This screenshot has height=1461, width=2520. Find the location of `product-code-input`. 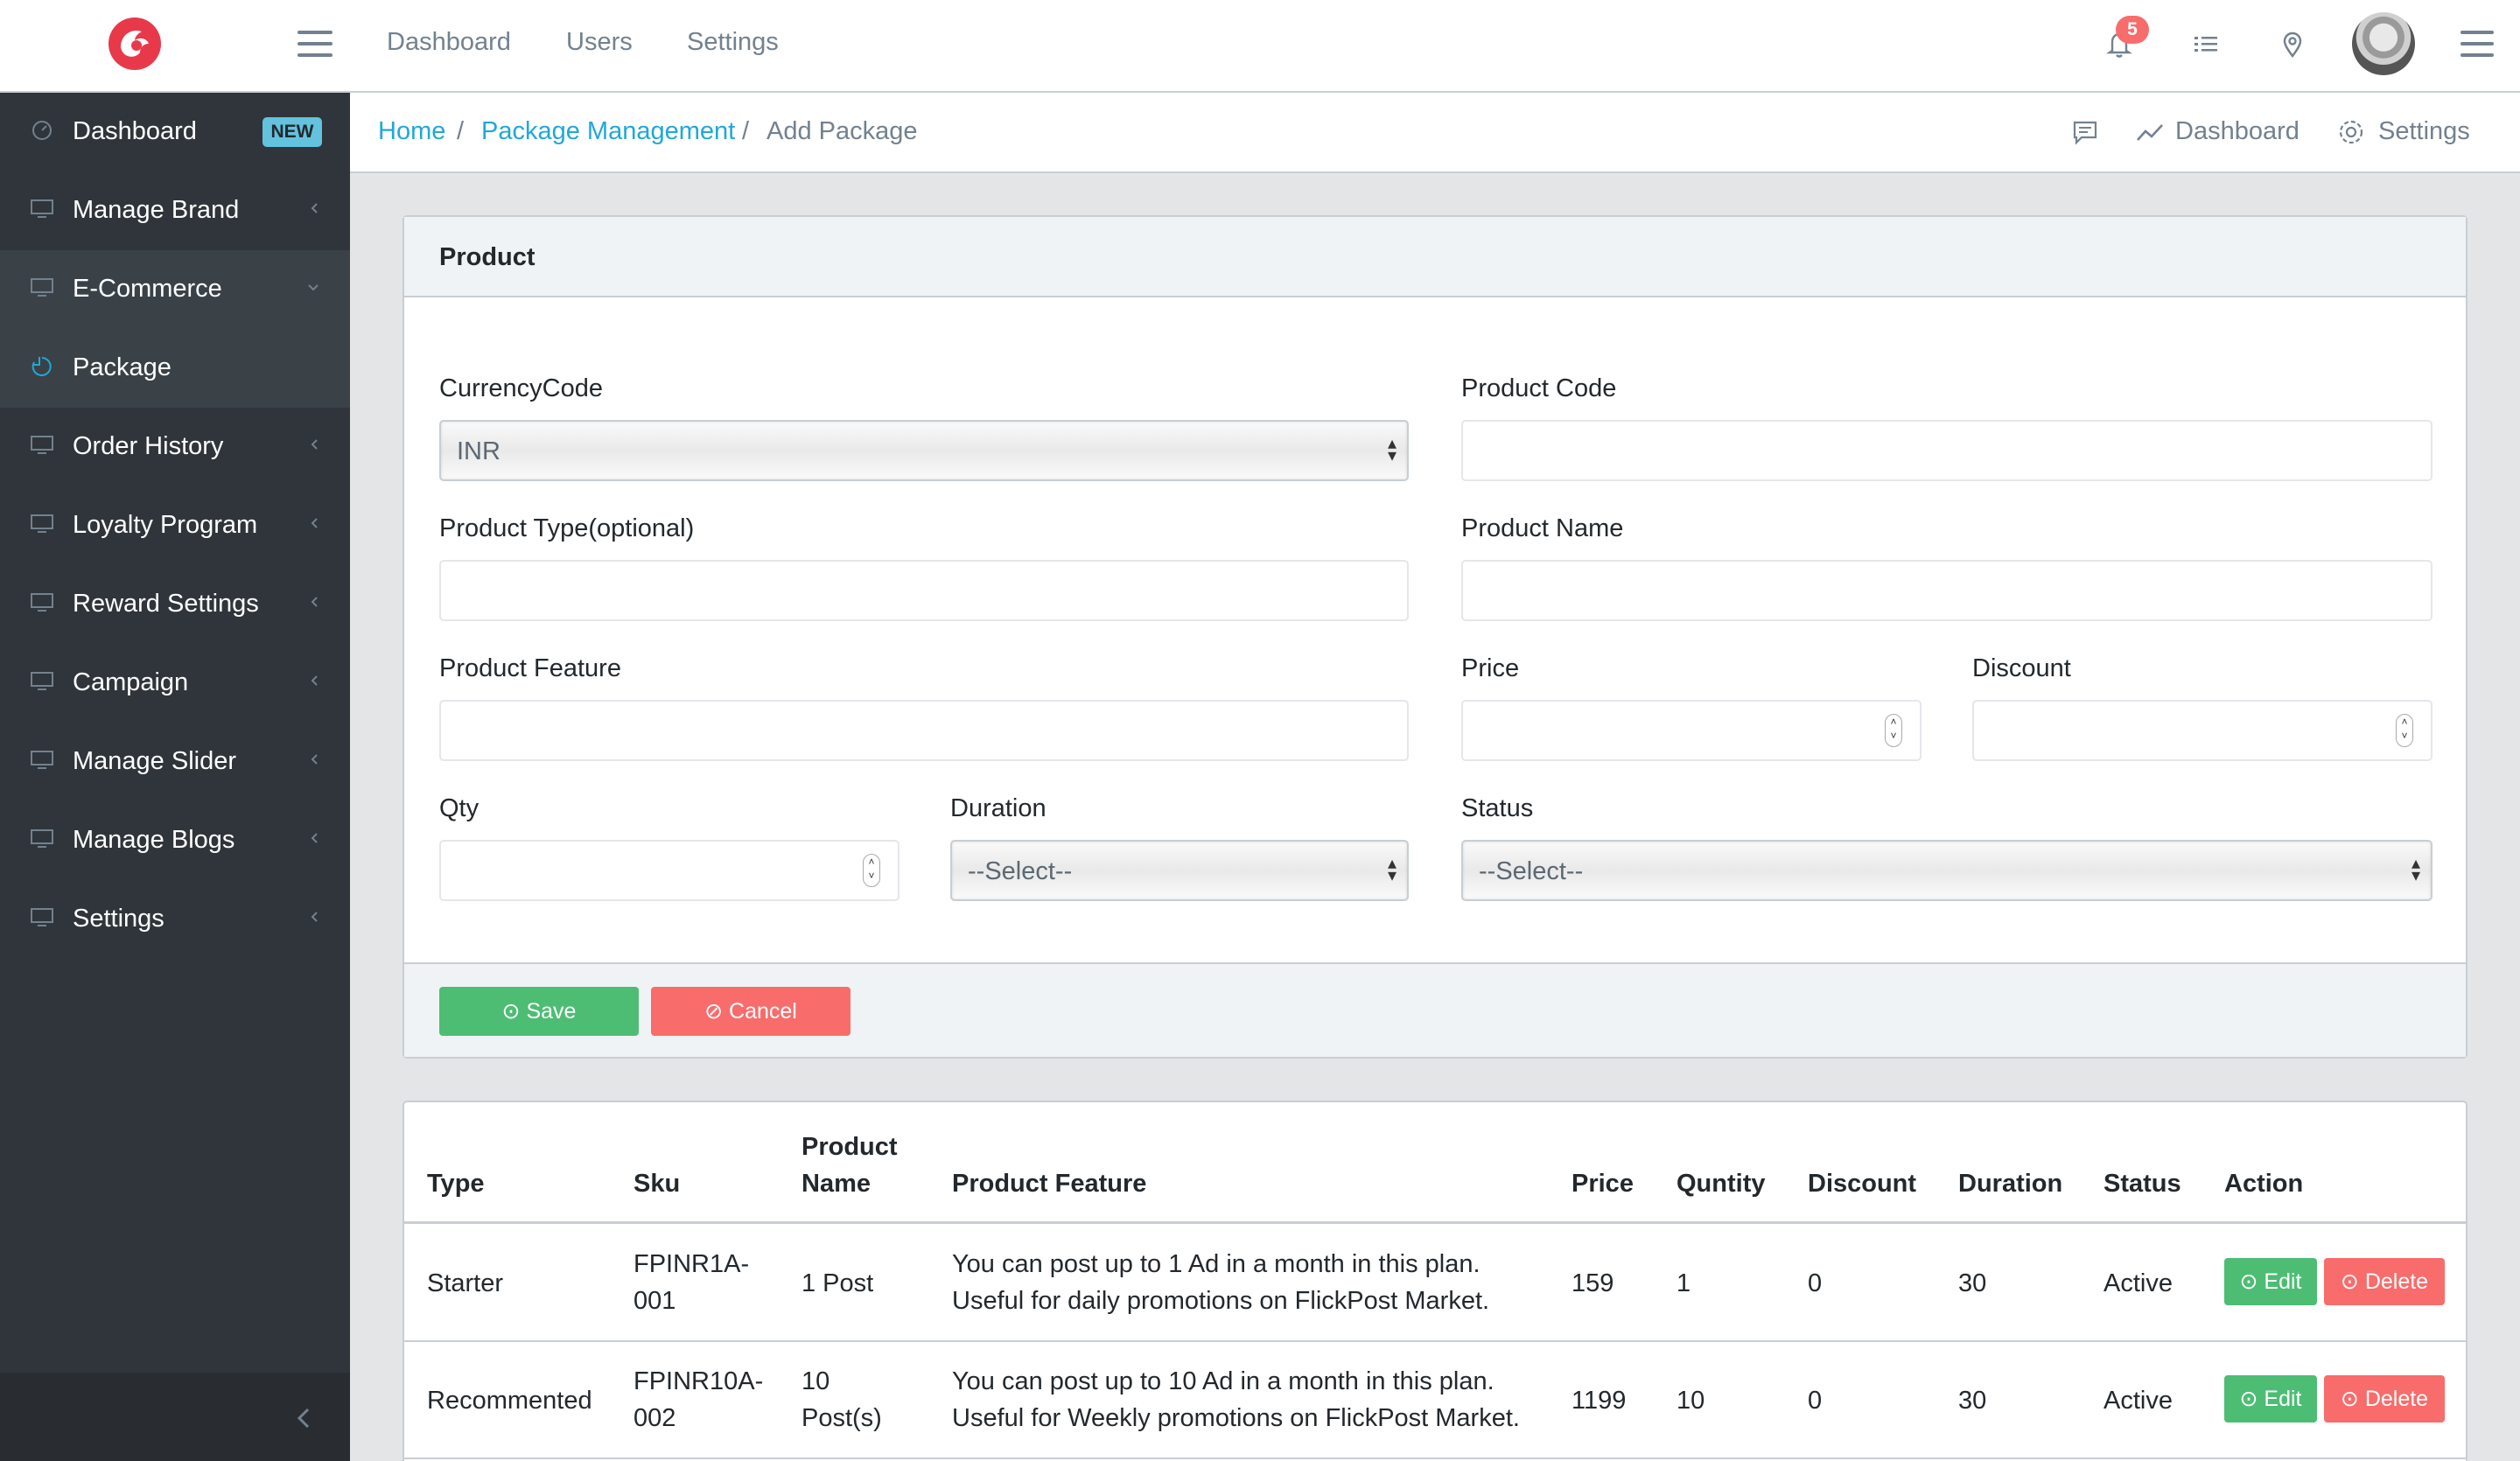

product-code-input is located at coordinates (1946, 450).